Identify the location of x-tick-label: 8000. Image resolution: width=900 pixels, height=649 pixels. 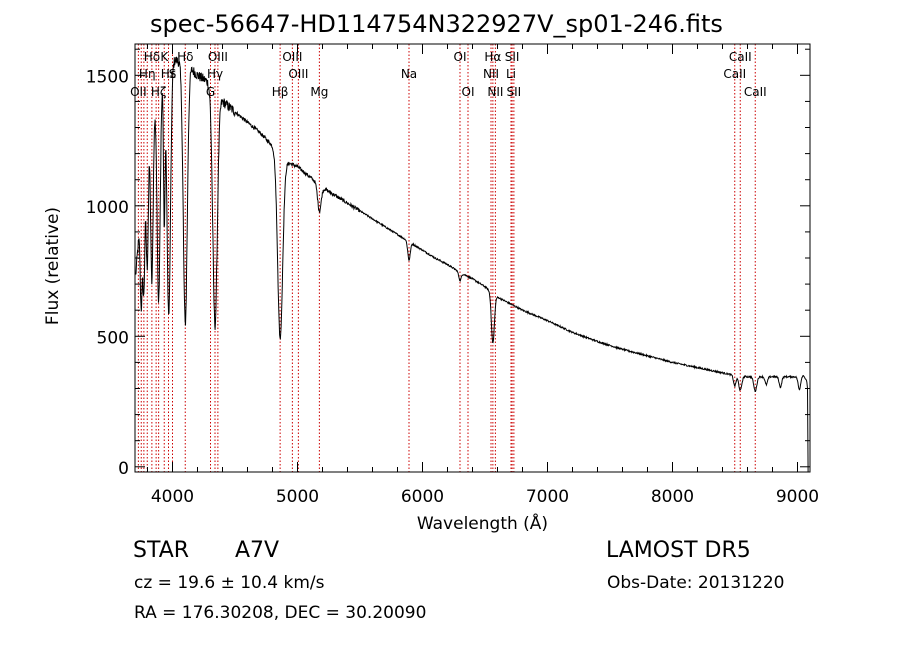
(672, 497).